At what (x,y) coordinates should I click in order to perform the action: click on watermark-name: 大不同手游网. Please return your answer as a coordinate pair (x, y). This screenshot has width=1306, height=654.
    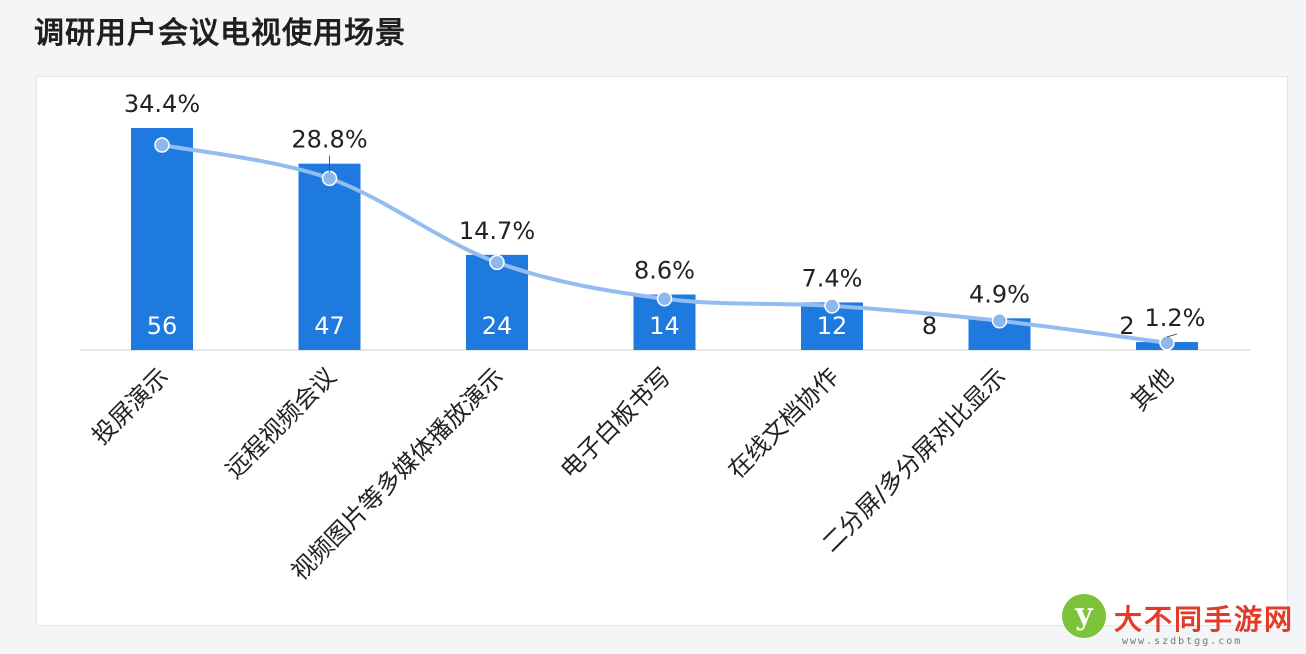
    Looking at the image, I should click on (1204, 619).